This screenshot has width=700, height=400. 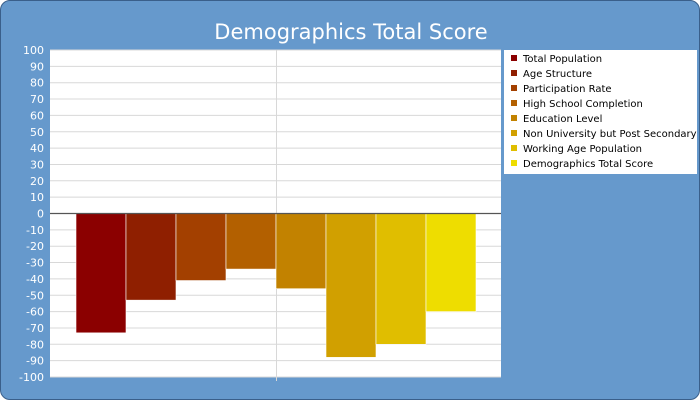 What do you see at coordinates (350, 32) in the screenshot?
I see `chart-title: Demographics Total Score` at bounding box center [350, 32].